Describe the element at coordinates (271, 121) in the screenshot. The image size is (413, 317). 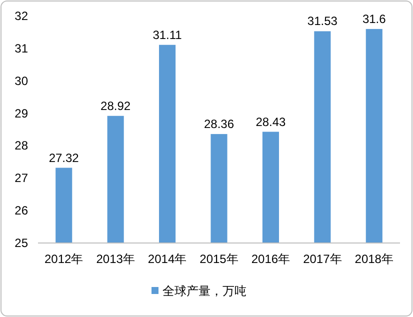
I see `data-label: 28.43` at that location.